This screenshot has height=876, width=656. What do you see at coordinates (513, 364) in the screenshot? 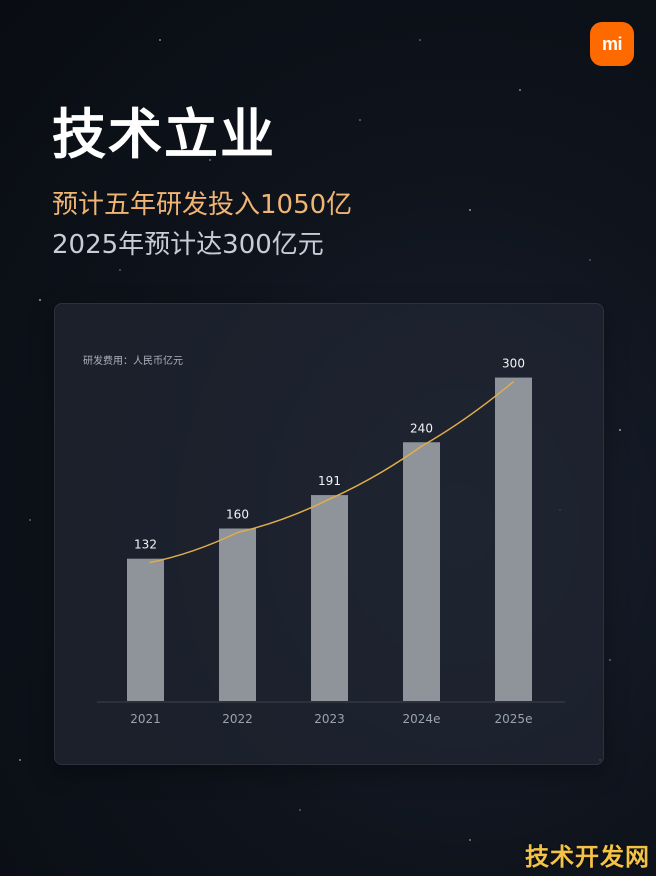
I see `data-label-2025e: 300` at bounding box center [513, 364].